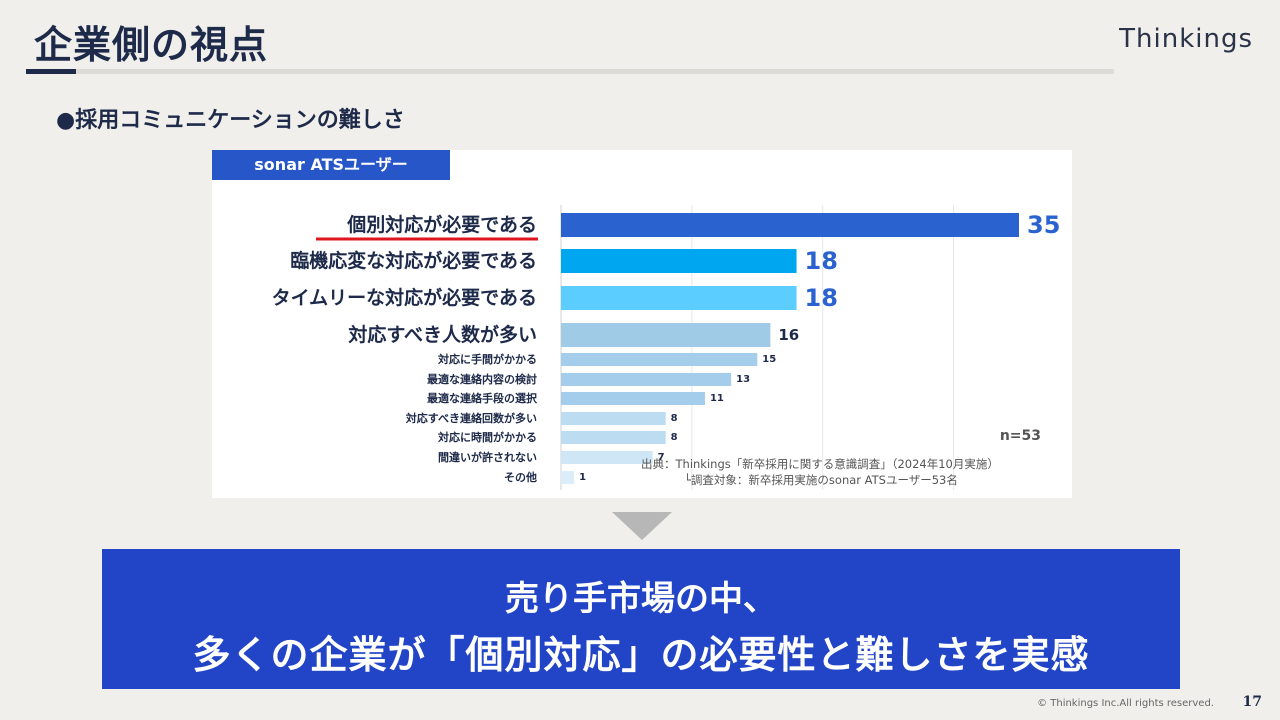 This screenshot has height=720, width=1280. What do you see at coordinates (717, 398) in the screenshot?
I see `data-label: 11` at bounding box center [717, 398].